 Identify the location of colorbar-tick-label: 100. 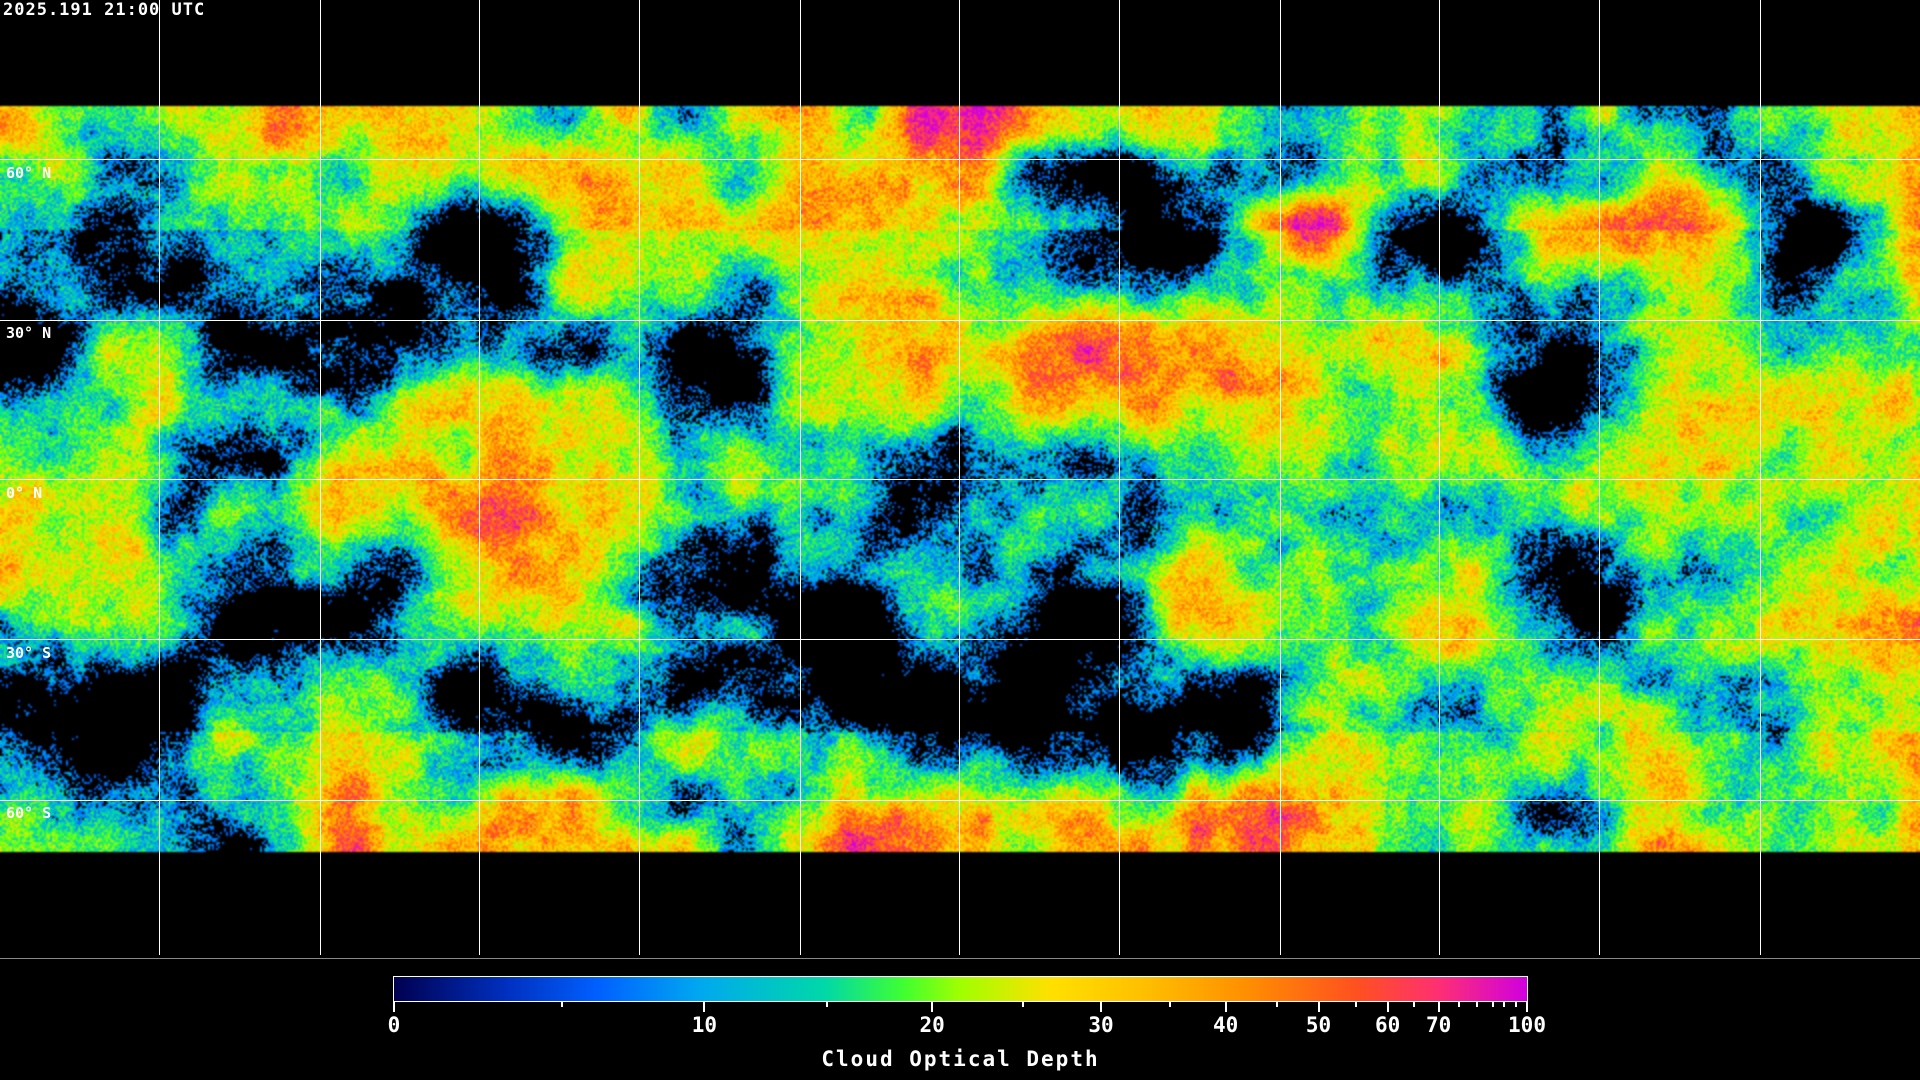
(1527, 1025).